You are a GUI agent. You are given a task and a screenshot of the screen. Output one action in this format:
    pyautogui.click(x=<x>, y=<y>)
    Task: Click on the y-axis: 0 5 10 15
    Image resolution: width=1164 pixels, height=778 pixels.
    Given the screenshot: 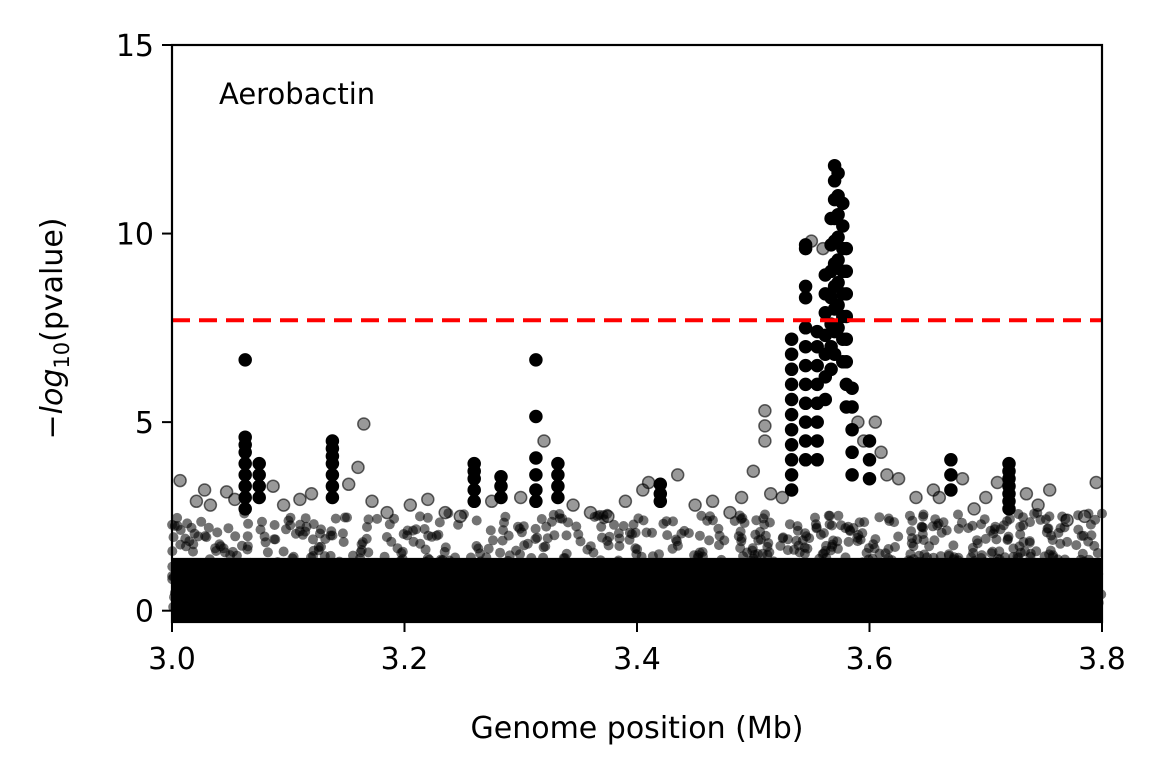 What is the action you would take?
    pyautogui.click(x=144, y=329)
    